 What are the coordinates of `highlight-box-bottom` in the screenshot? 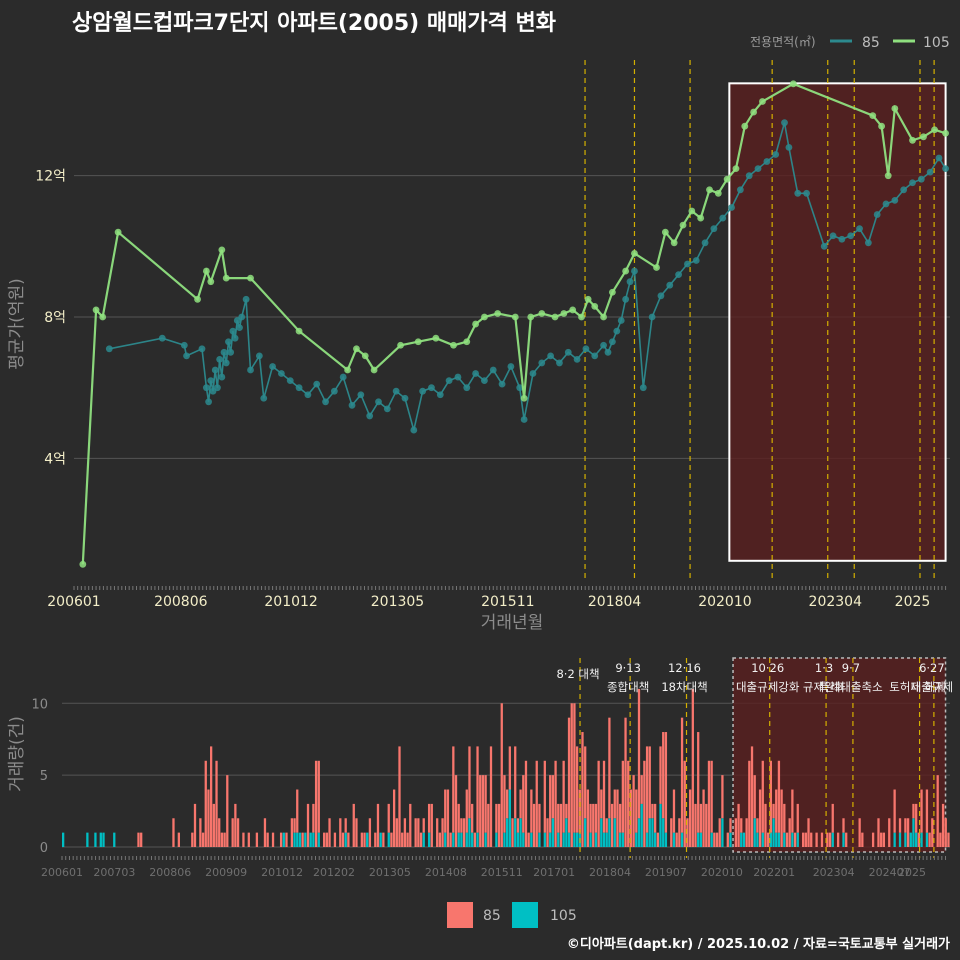 It's located at (839, 755).